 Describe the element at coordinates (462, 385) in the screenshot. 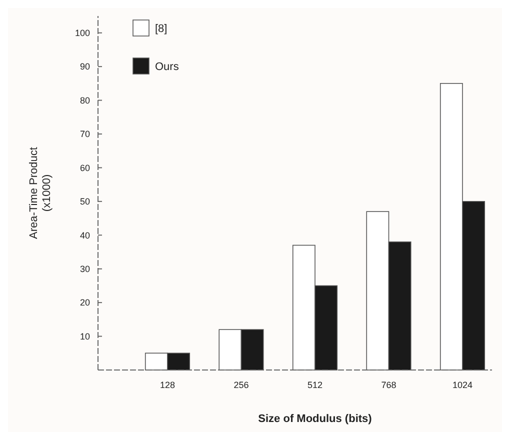

I see `x-tick-label: 1024` at that location.